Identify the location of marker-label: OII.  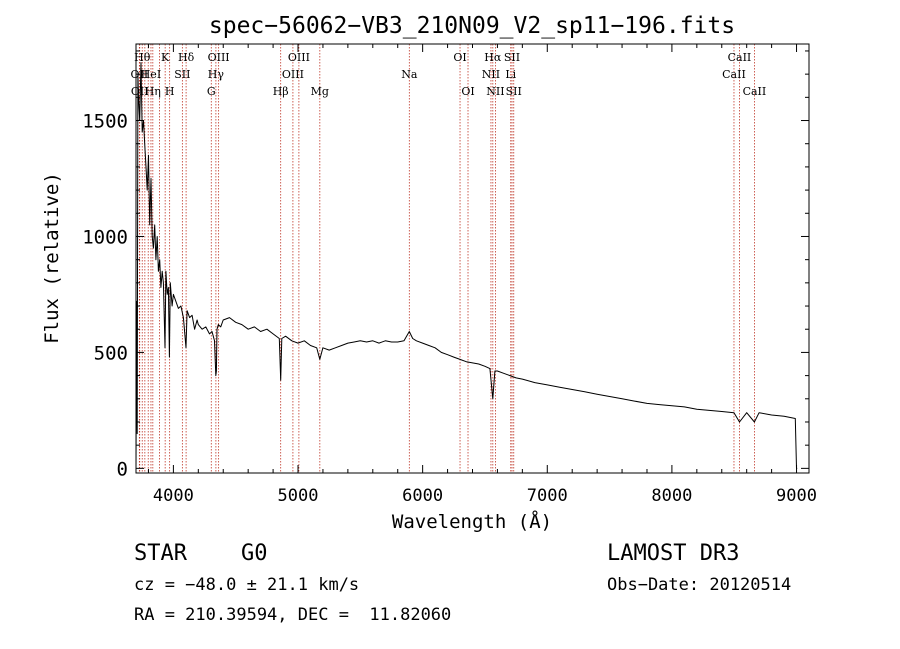
(140, 91).